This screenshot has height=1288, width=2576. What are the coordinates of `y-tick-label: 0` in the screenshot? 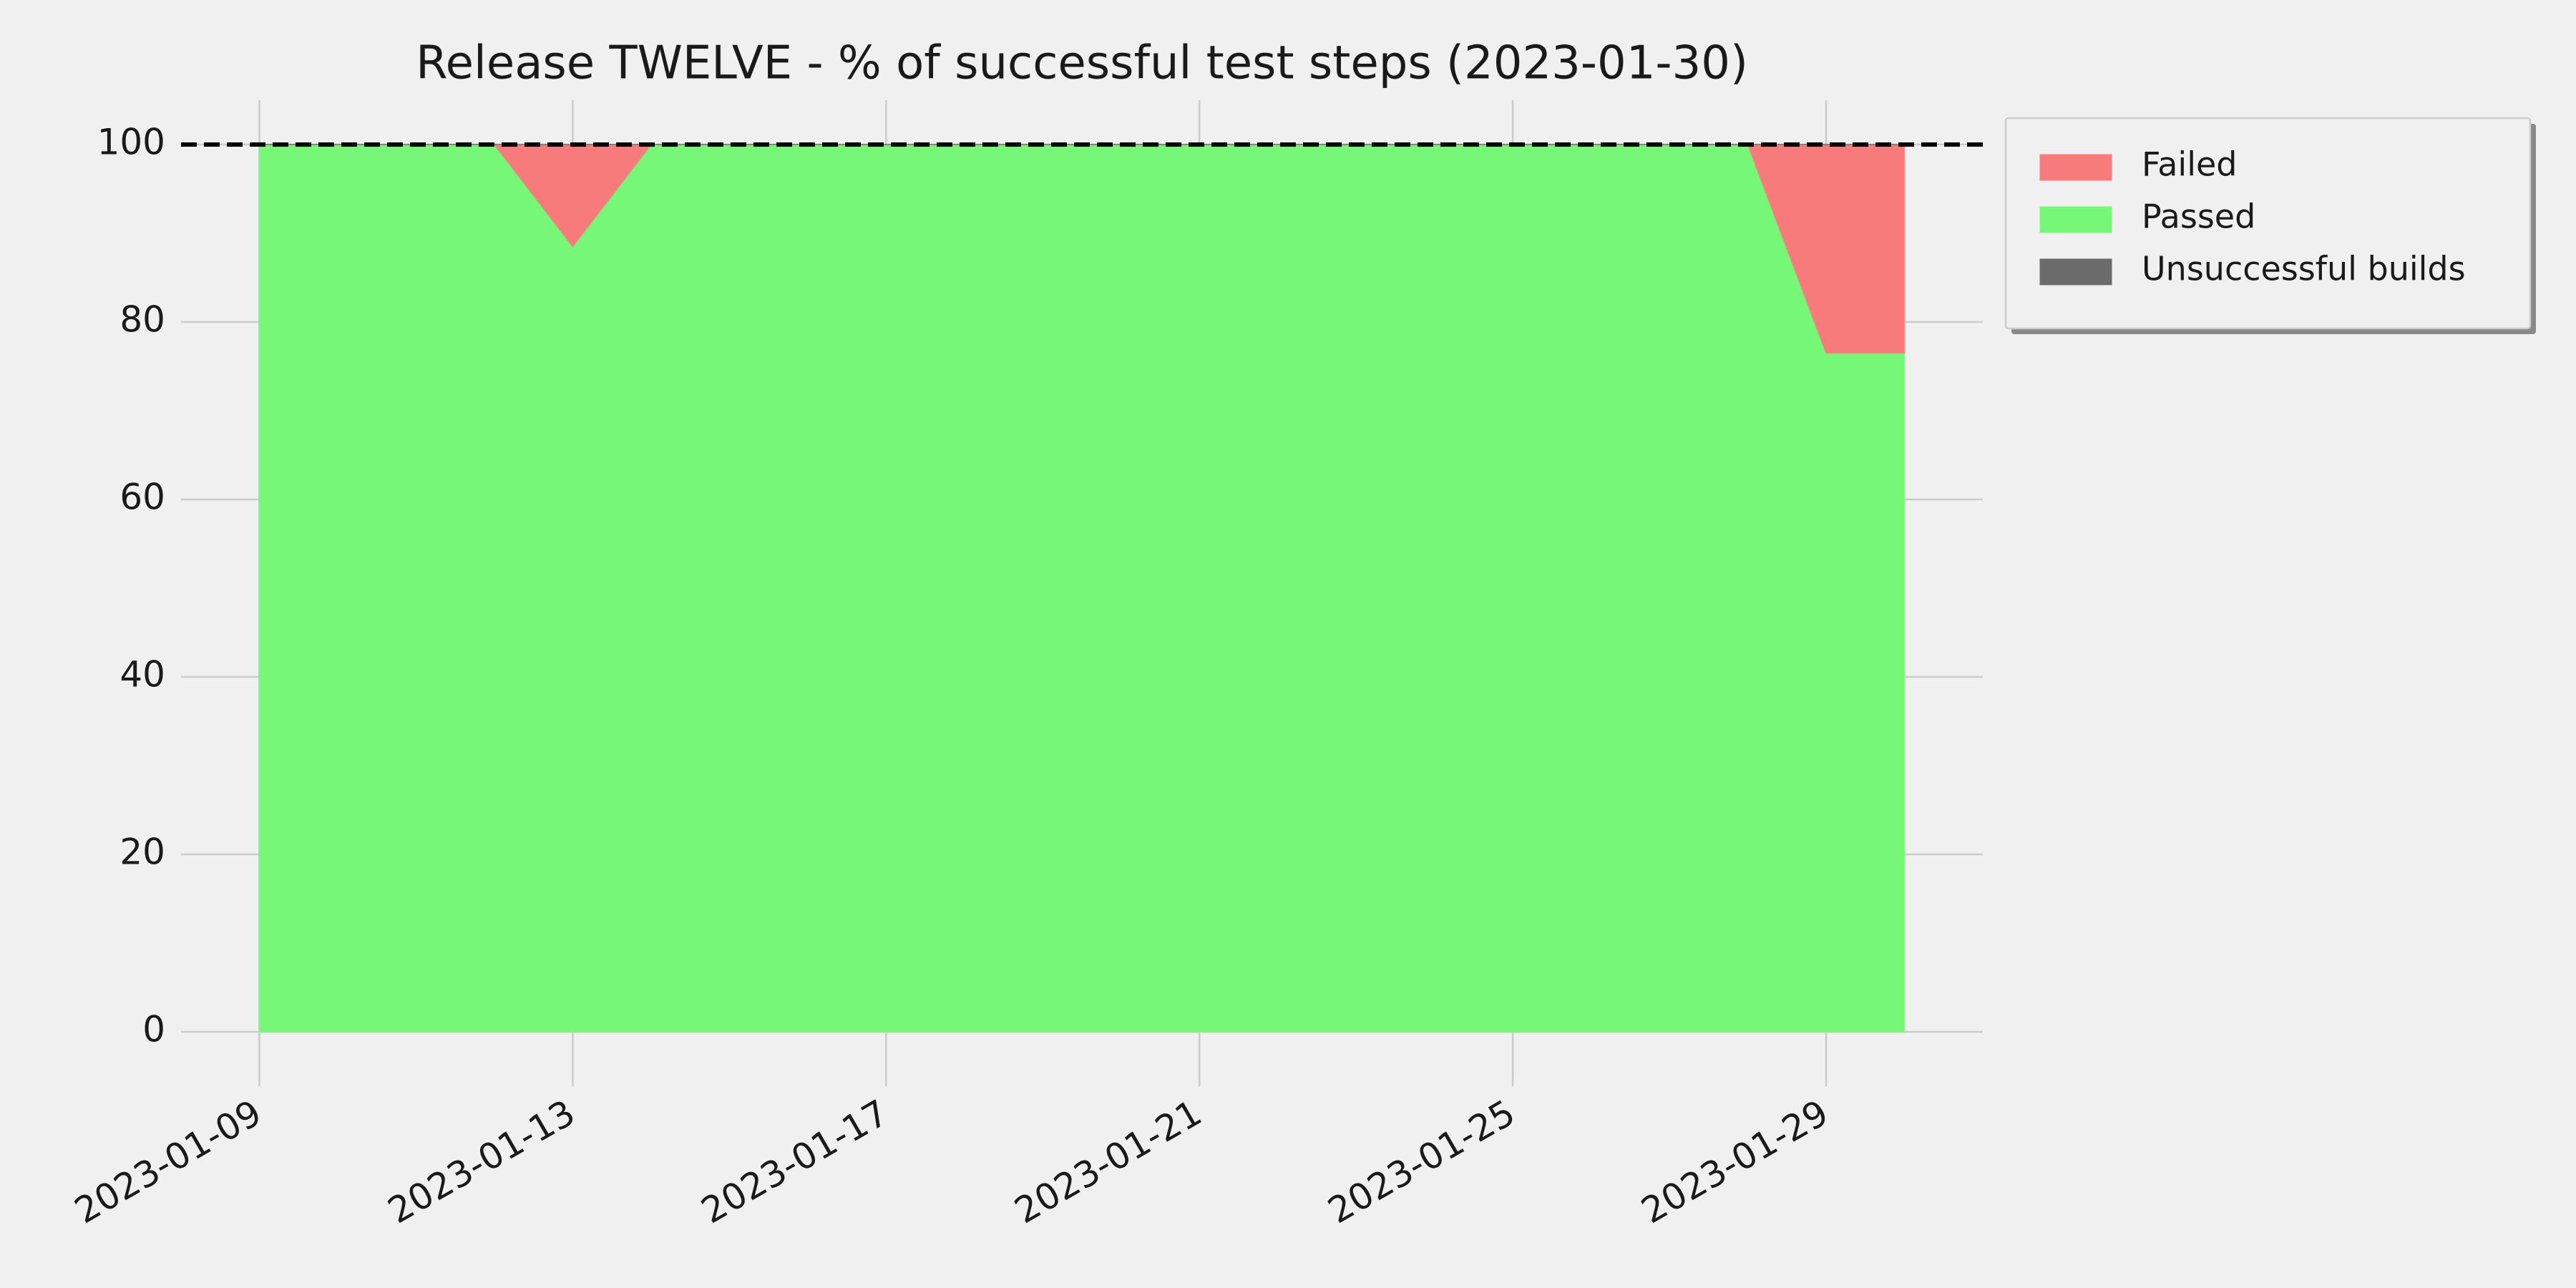 It's located at (153, 1029).